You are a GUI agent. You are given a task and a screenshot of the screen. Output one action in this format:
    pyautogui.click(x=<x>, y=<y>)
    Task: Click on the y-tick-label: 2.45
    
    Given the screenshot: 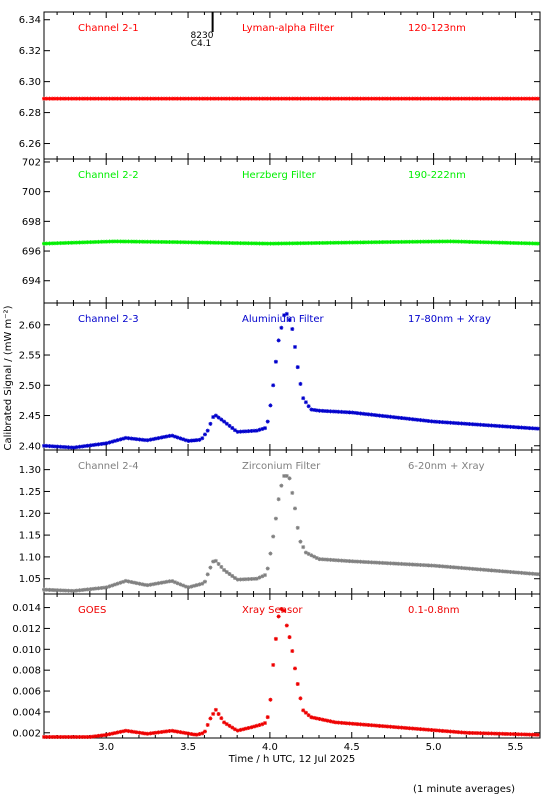 What is the action you would take?
    pyautogui.click(x=30, y=416)
    